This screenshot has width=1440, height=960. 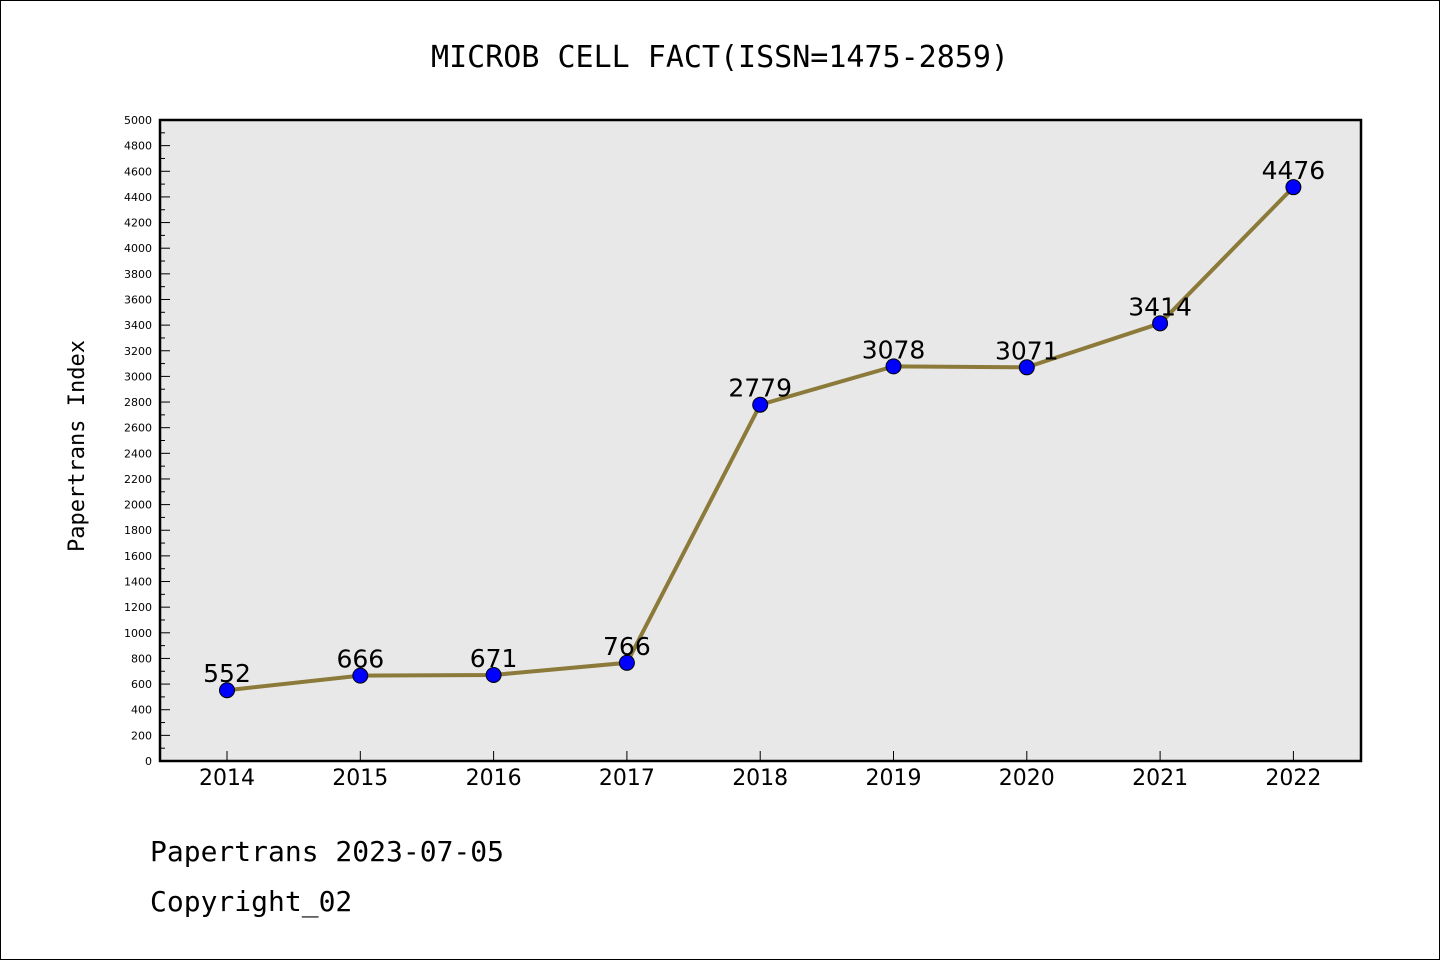 What do you see at coordinates (138, 376) in the screenshot?
I see `y-tick-label: 3000` at bounding box center [138, 376].